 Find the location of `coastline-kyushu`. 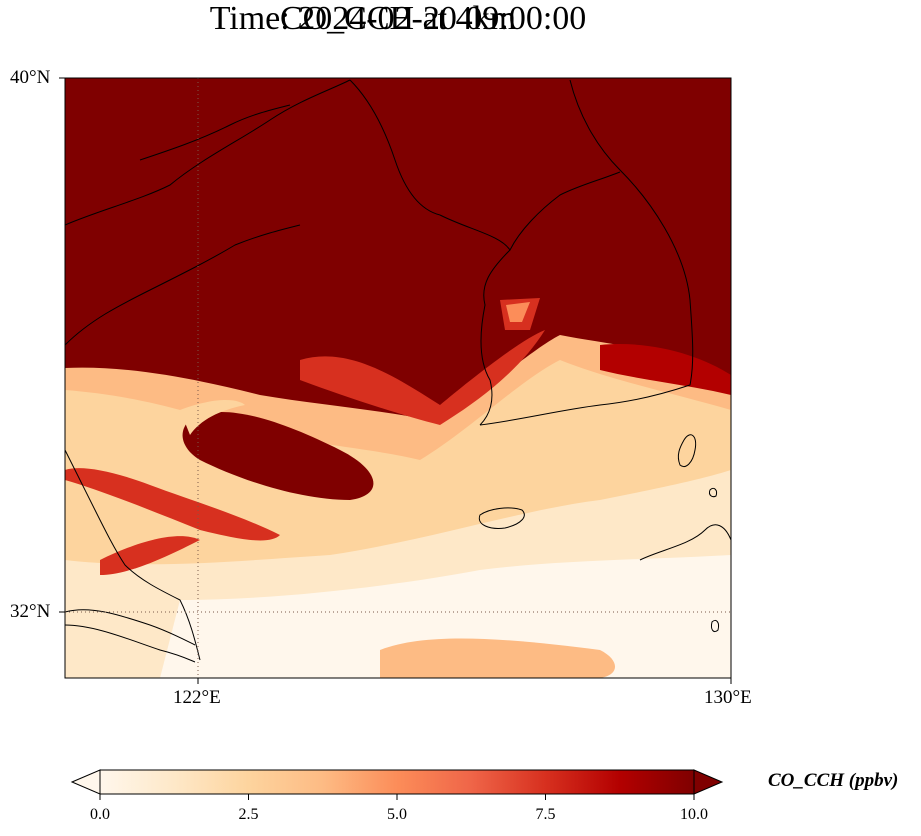

coastline-kyushu is located at coordinates (685, 542).